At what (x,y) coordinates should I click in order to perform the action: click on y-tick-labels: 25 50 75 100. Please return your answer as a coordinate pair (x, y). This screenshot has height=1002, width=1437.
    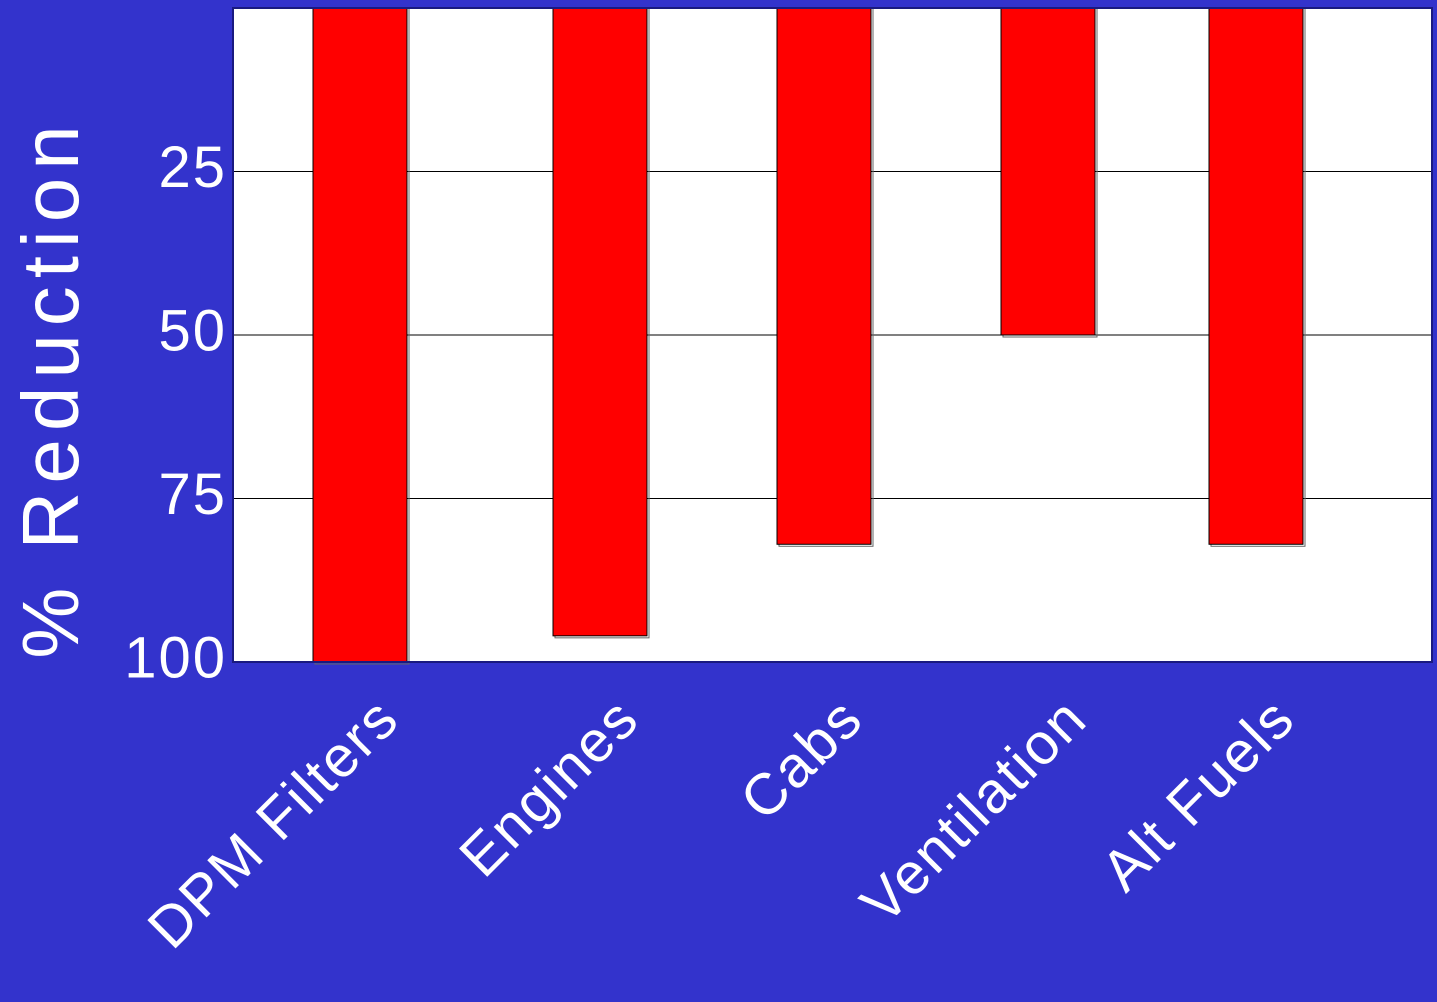
    Looking at the image, I should click on (175, 413).